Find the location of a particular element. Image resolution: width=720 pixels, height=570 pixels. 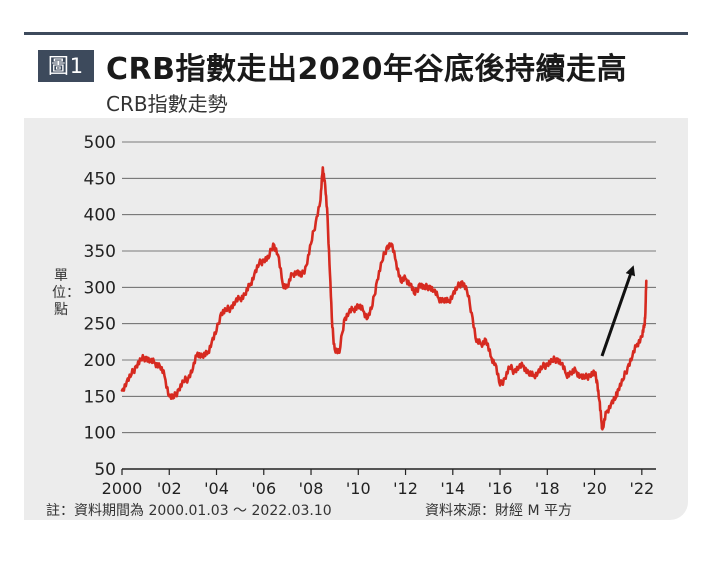

y-tick-label: 200 is located at coordinates (100, 361).